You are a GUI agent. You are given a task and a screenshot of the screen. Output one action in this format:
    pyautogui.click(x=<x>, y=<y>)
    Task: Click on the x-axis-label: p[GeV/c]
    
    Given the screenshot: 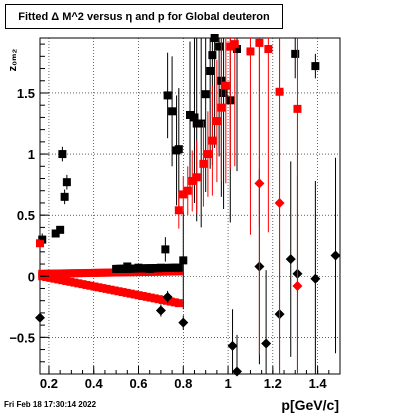 What is the action you would take?
    pyautogui.click(x=310, y=405)
    